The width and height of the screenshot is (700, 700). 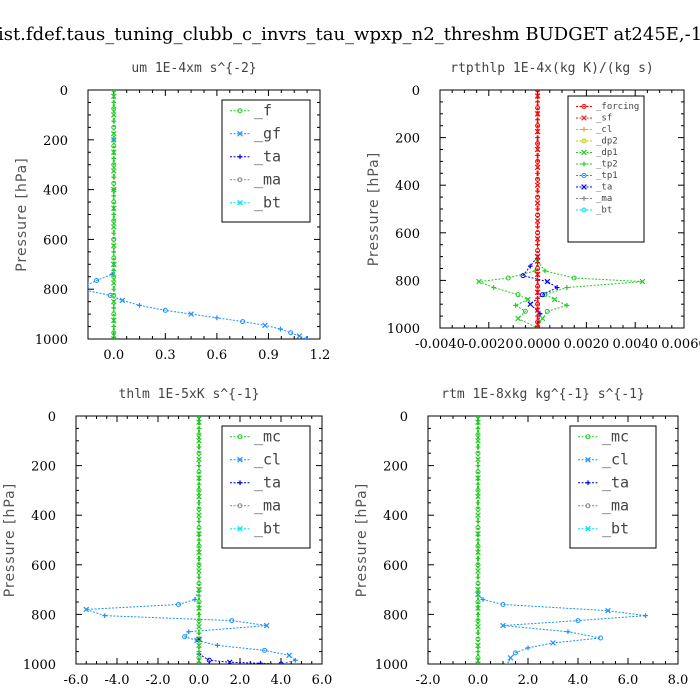 What do you see at coordinates (678, 680) in the screenshot?
I see `x-tick-label: 8.0` at bounding box center [678, 680].